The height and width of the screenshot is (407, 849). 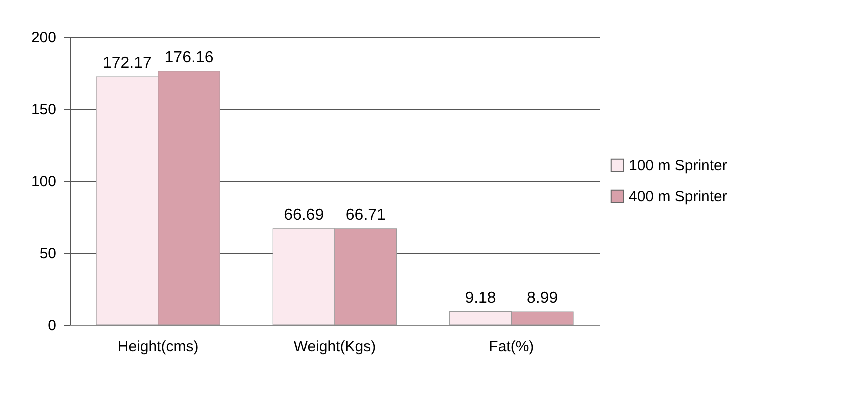 What do you see at coordinates (542, 299) in the screenshot?
I see `data-label: 8.99` at bounding box center [542, 299].